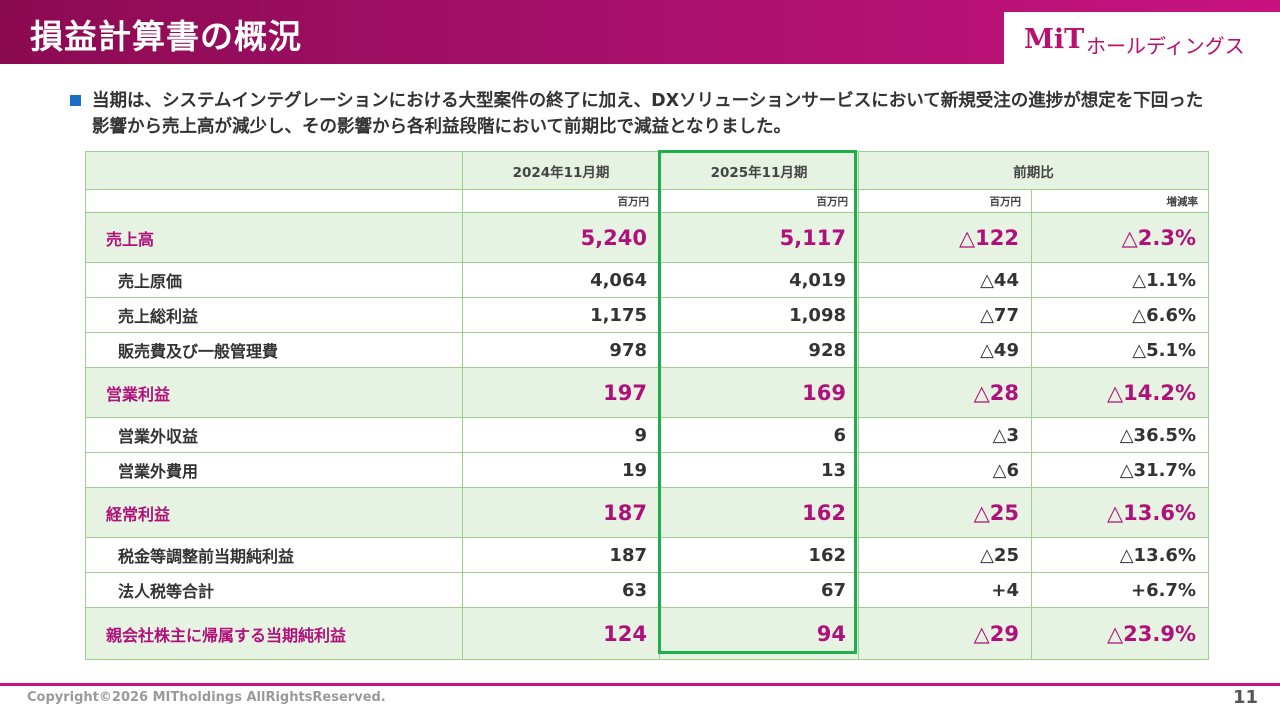  Describe the element at coordinates (1120, 315) in the screenshot. I see `value-rate: △6.6%` at that location.